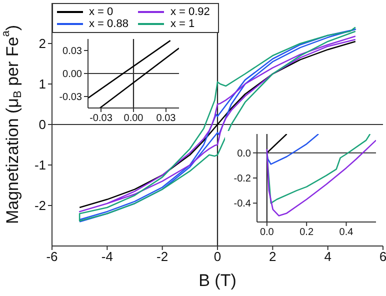 The width and height of the screenshot is (386, 296). What do you see at coordinates (346, 232) in the screenshot?
I see `x-tick-label: 0.4` at bounding box center [346, 232].